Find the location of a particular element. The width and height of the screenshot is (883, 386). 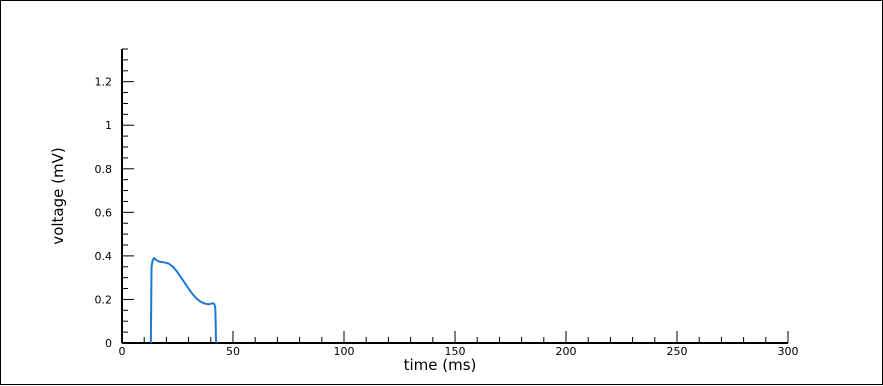

x-tick-label: 250 is located at coordinates (677, 351).